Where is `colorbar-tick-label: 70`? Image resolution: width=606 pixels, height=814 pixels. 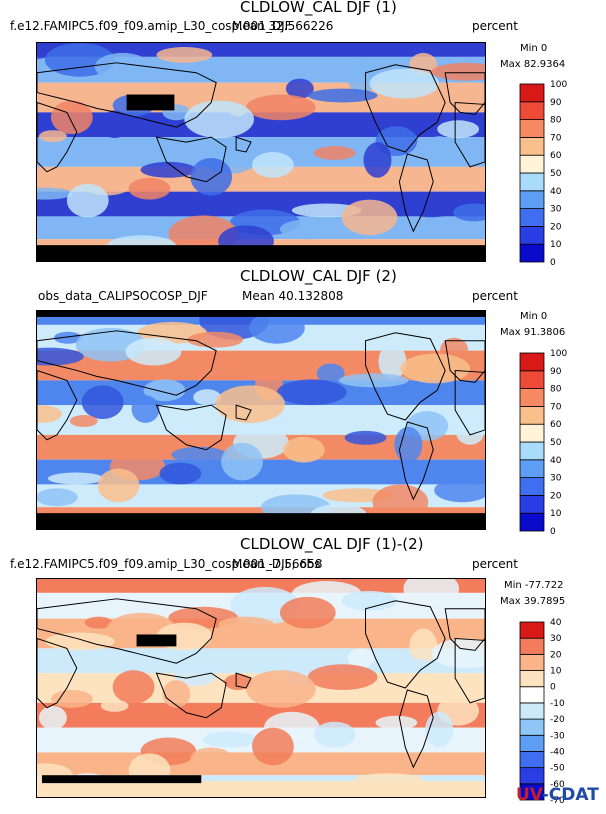
colorbar-tick-label: 70 is located at coordinates (556, 138).